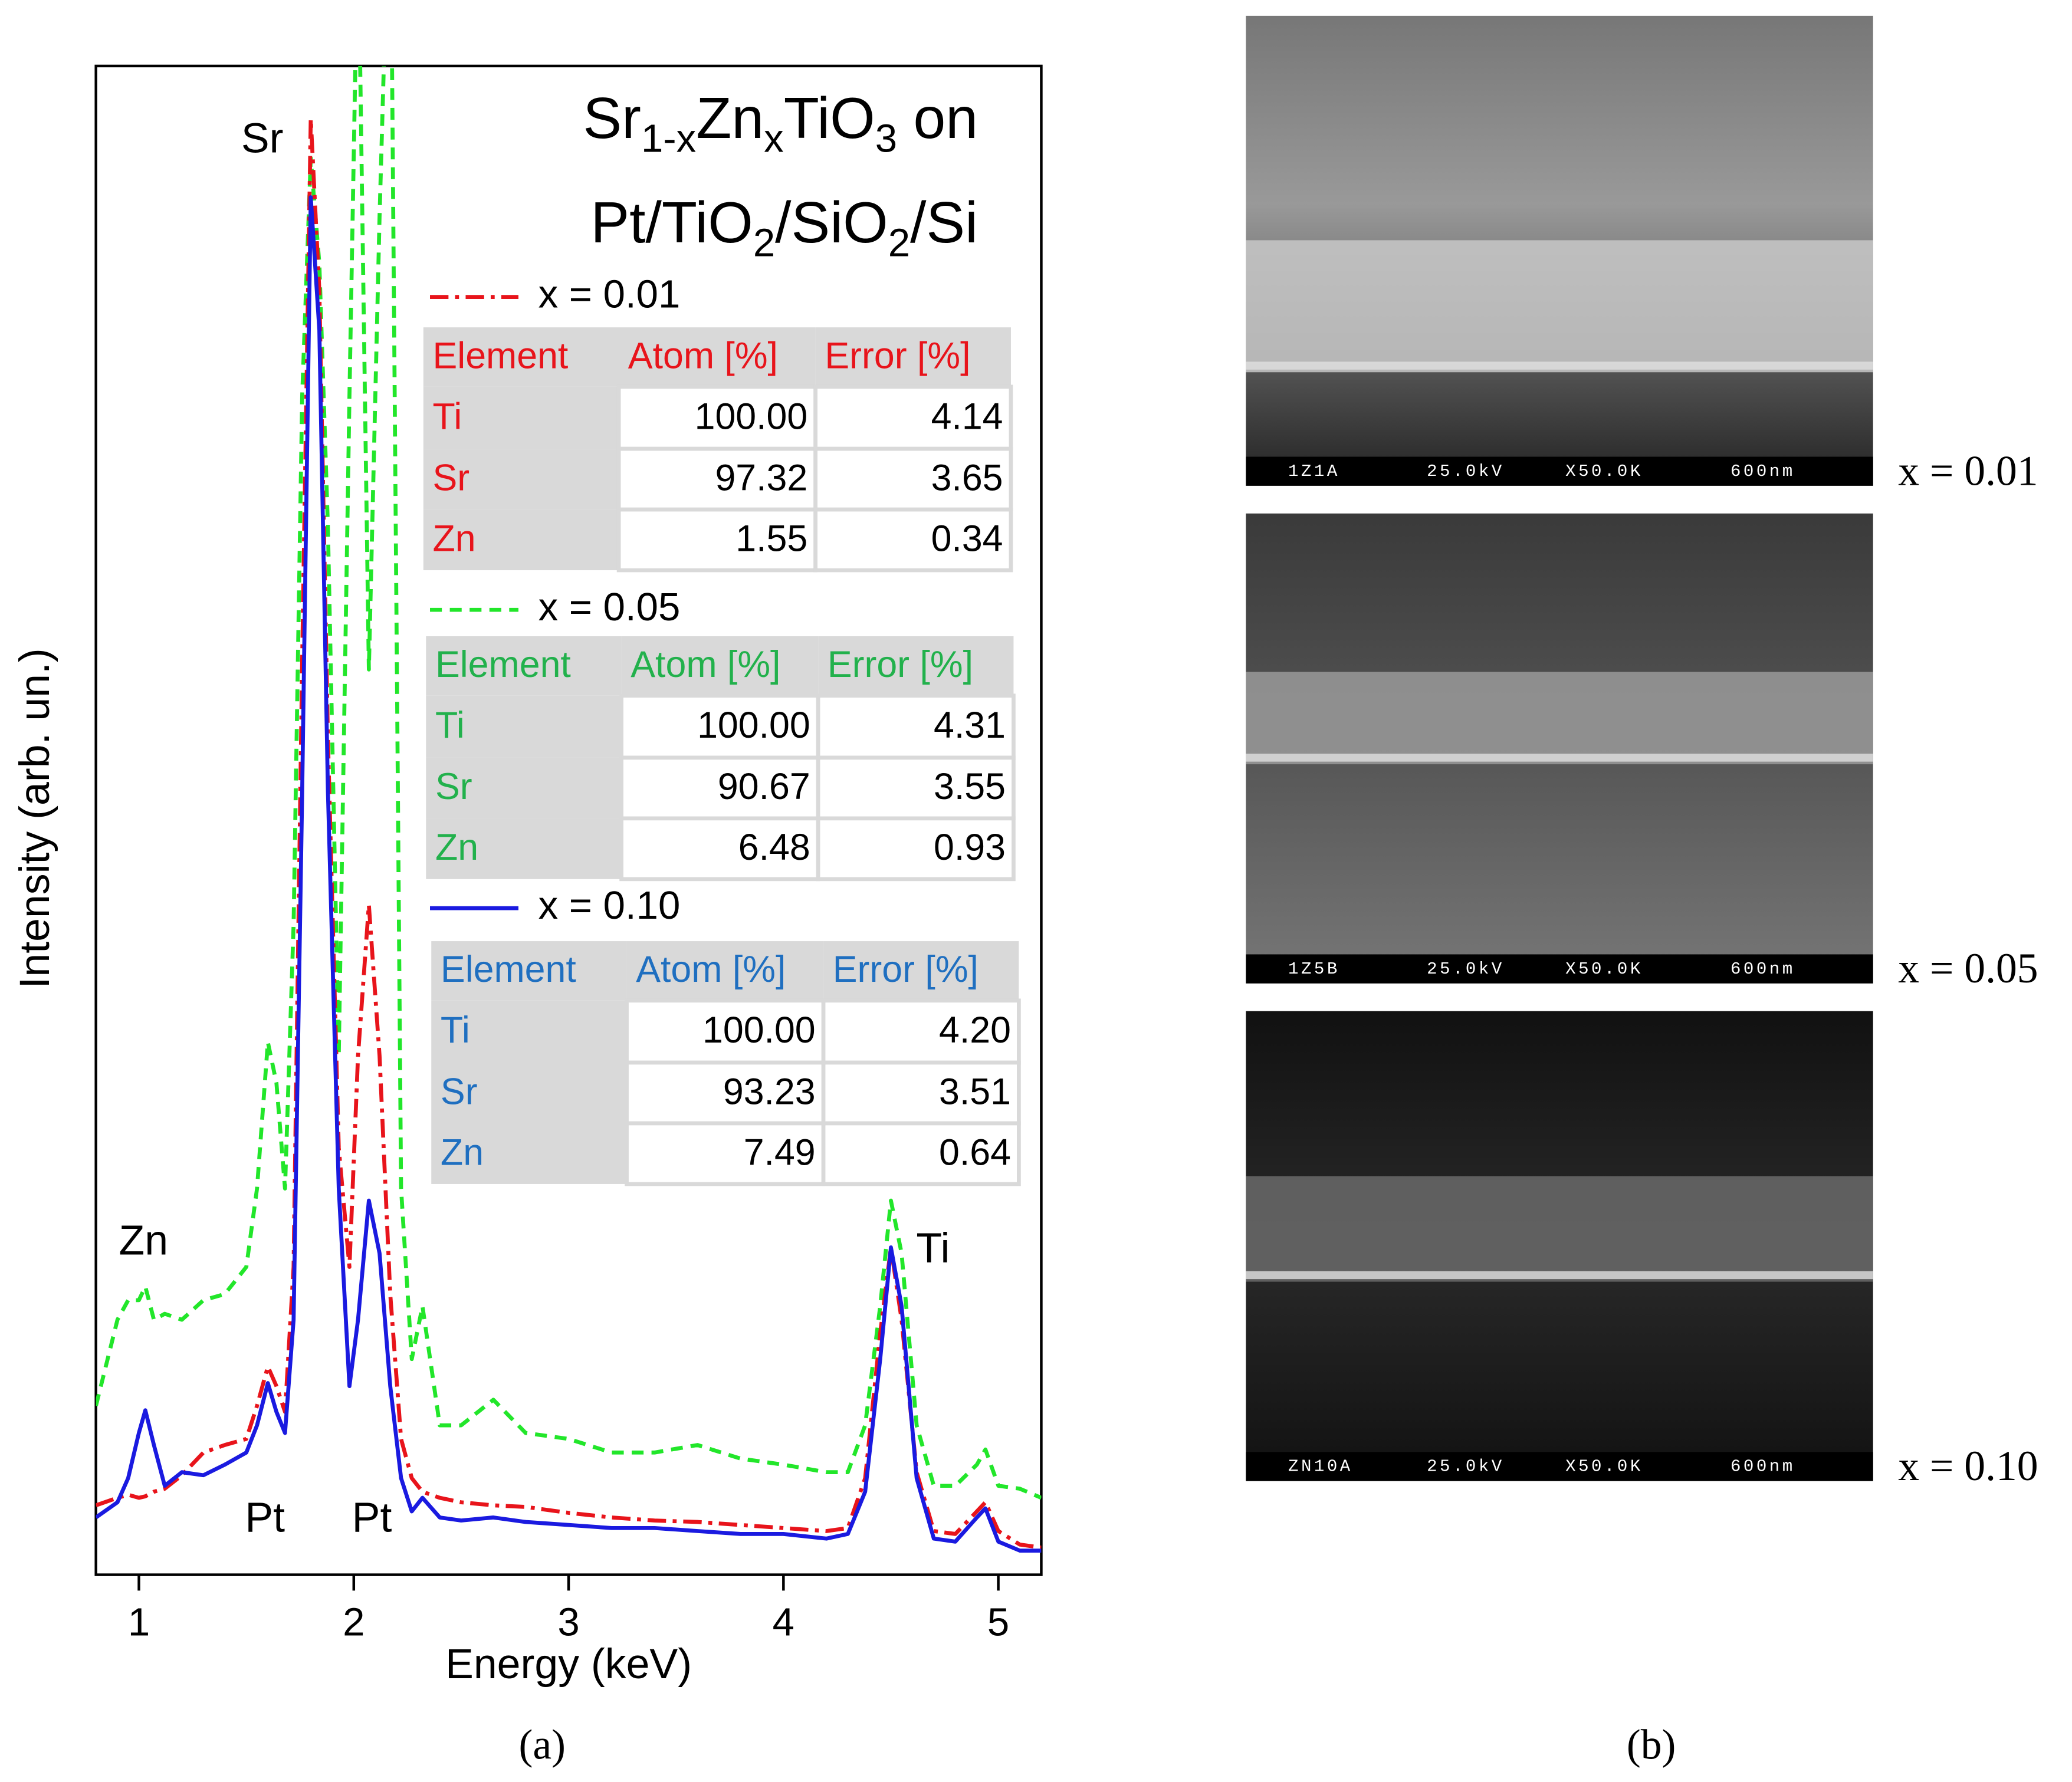 The height and width of the screenshot is (1782, 2072). I want to click on legend-label: x = 0.01, so click(609, 294).